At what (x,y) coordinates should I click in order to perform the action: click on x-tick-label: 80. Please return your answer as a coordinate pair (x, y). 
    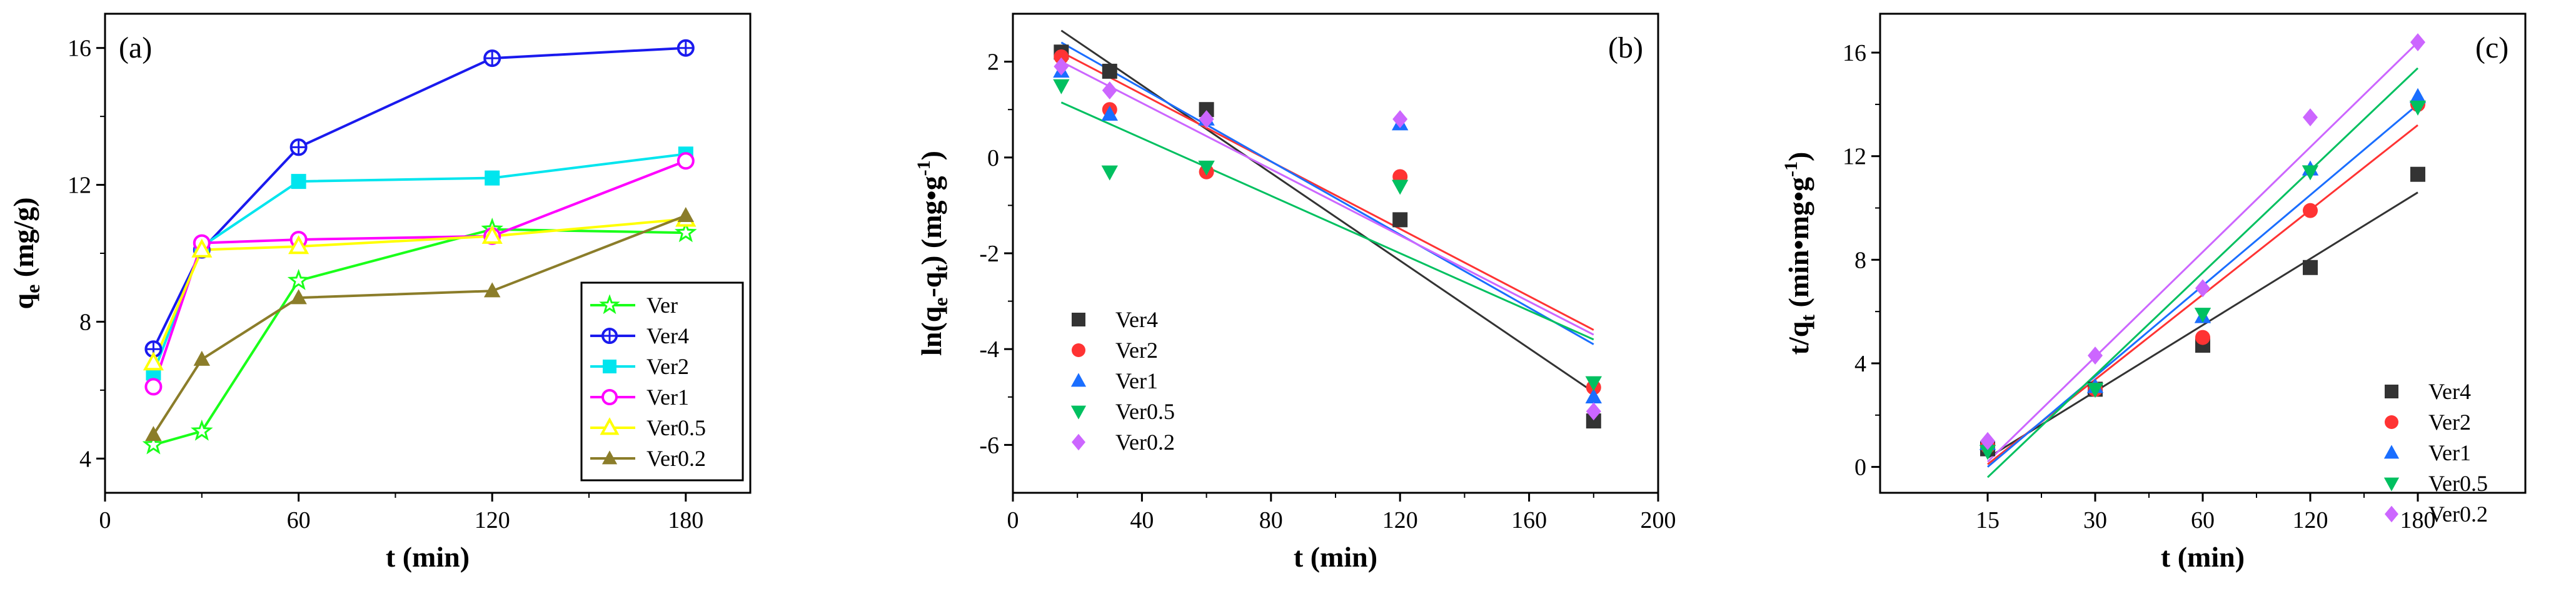
    Looking at the image, I should click on (1271, 520).